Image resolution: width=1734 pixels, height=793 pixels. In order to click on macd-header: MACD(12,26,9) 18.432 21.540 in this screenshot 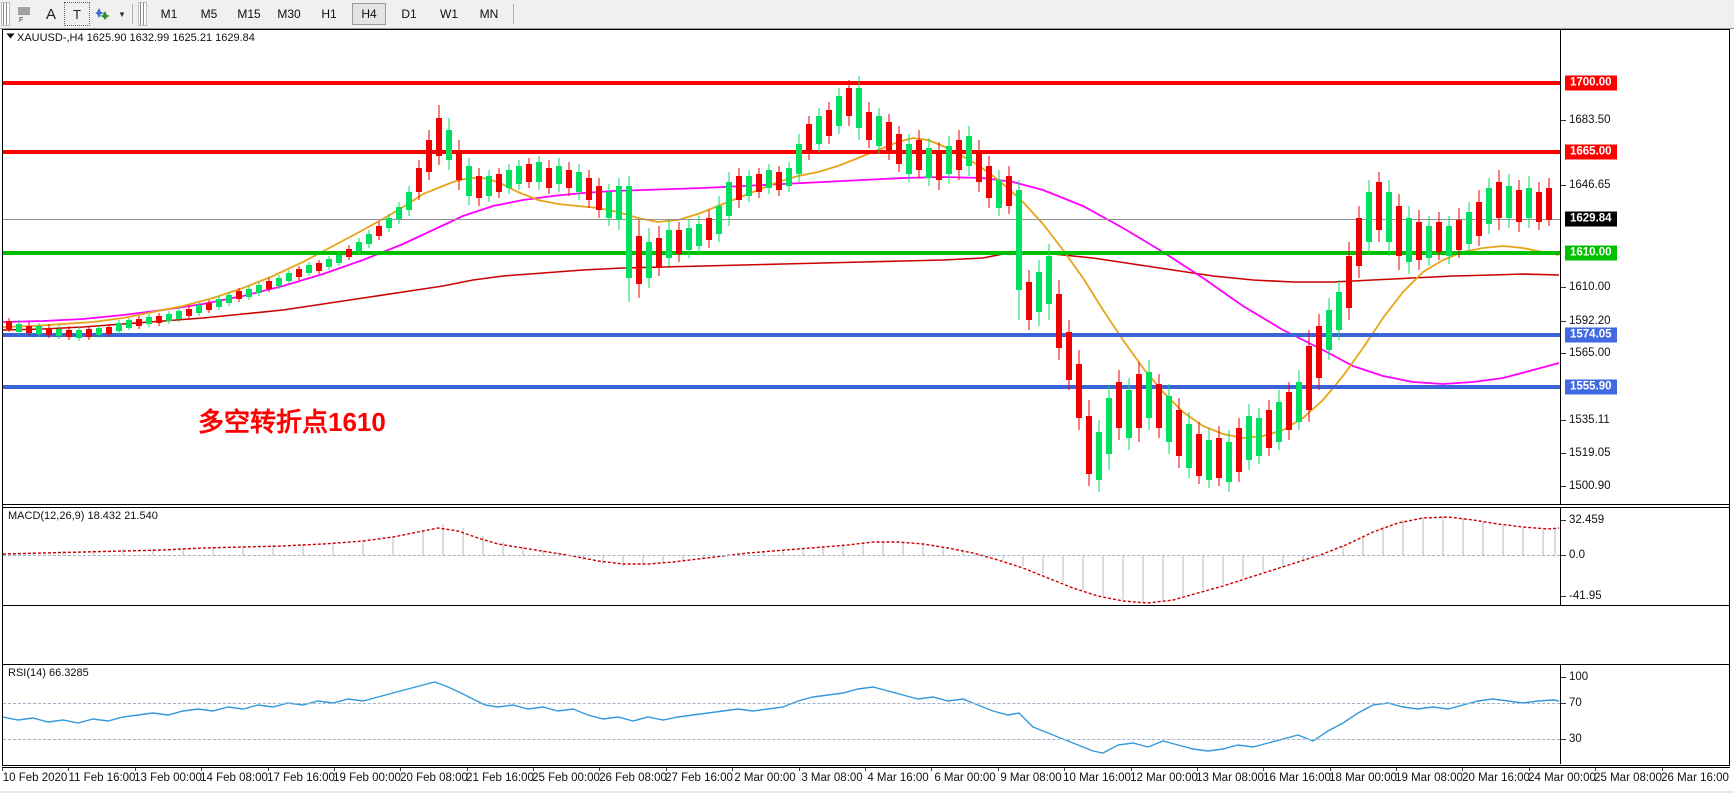, I will do `click(83, 516)`.